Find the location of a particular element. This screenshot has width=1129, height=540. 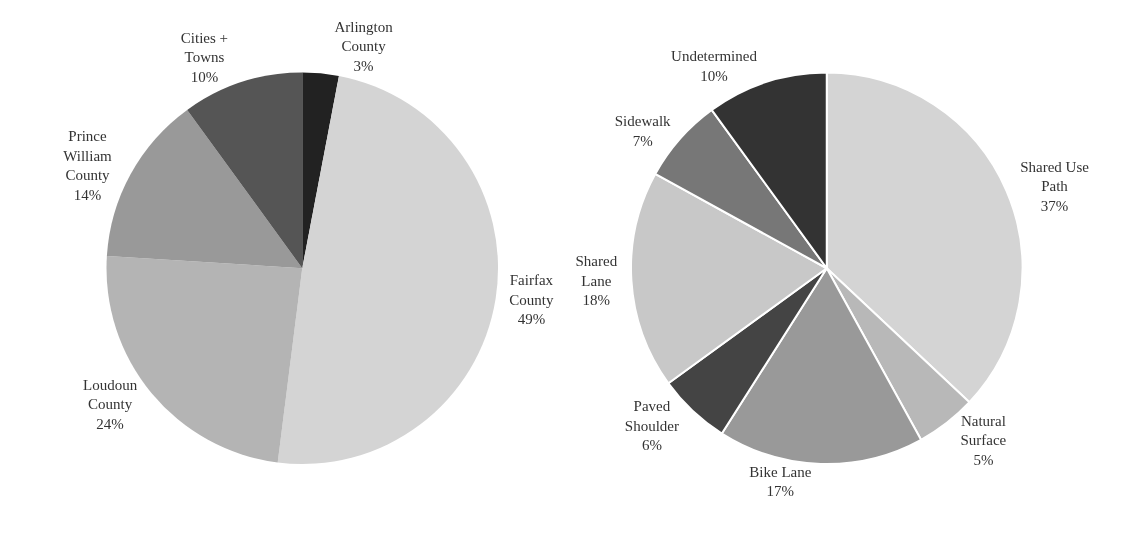

data-label: 24% is located at coordinates (110, 423).